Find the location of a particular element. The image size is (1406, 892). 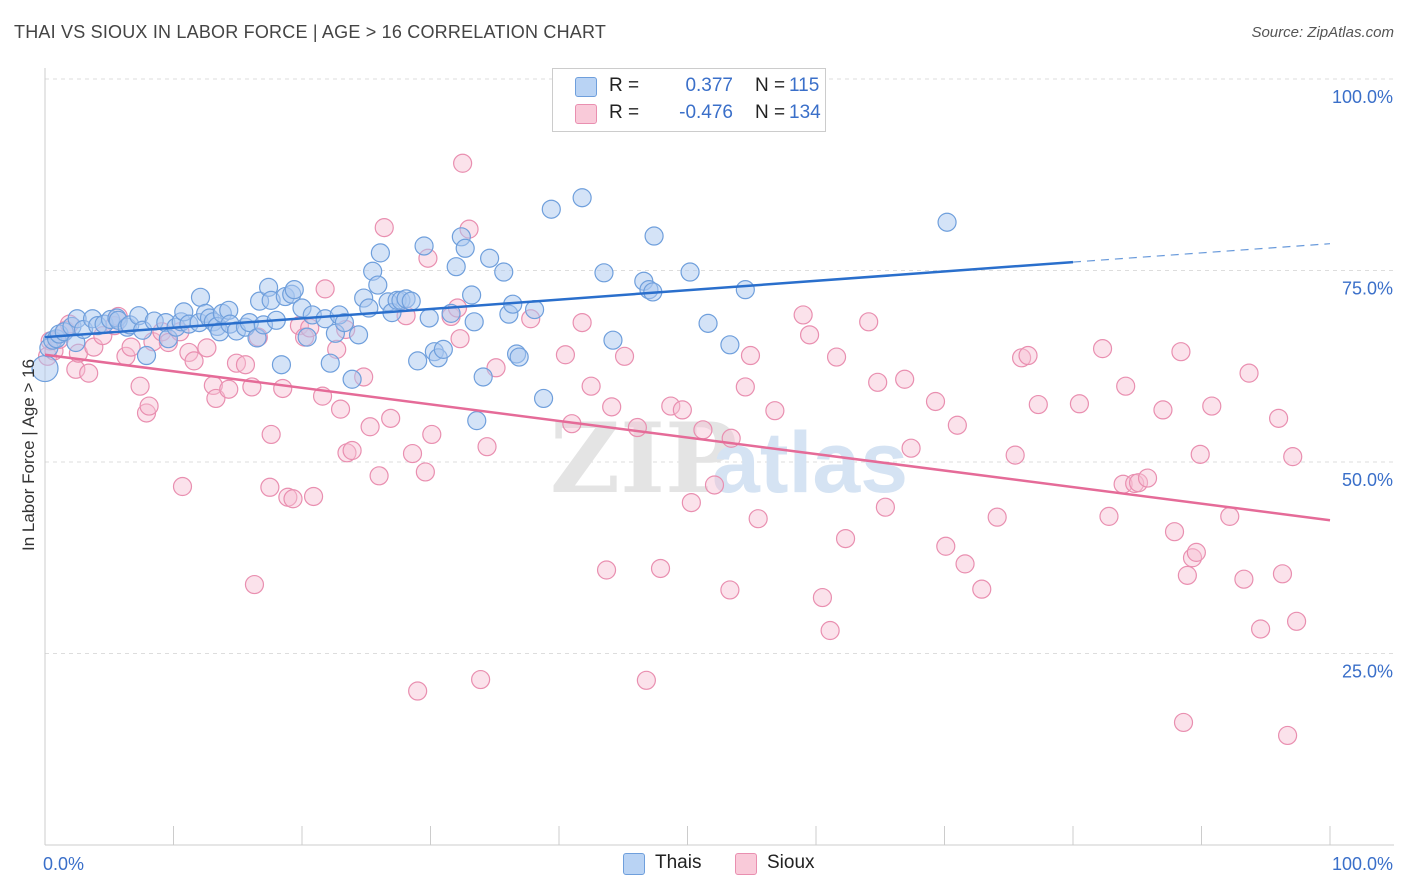

legend-n-label: N = is located at coordinates (770, 112).